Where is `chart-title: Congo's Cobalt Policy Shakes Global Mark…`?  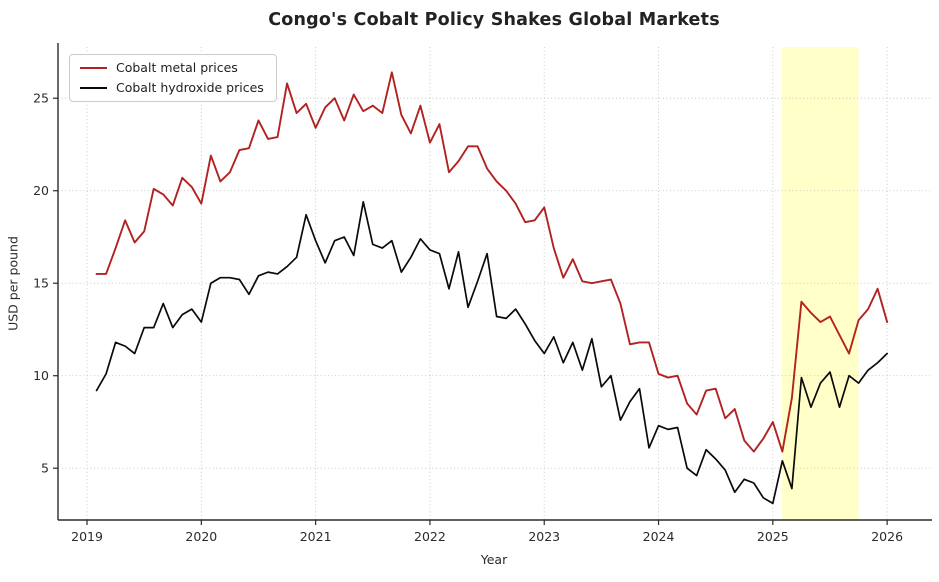 chart-title: Congo's Cobalt Policy Shakes Global Mark… is located at coordinates (494, 20).